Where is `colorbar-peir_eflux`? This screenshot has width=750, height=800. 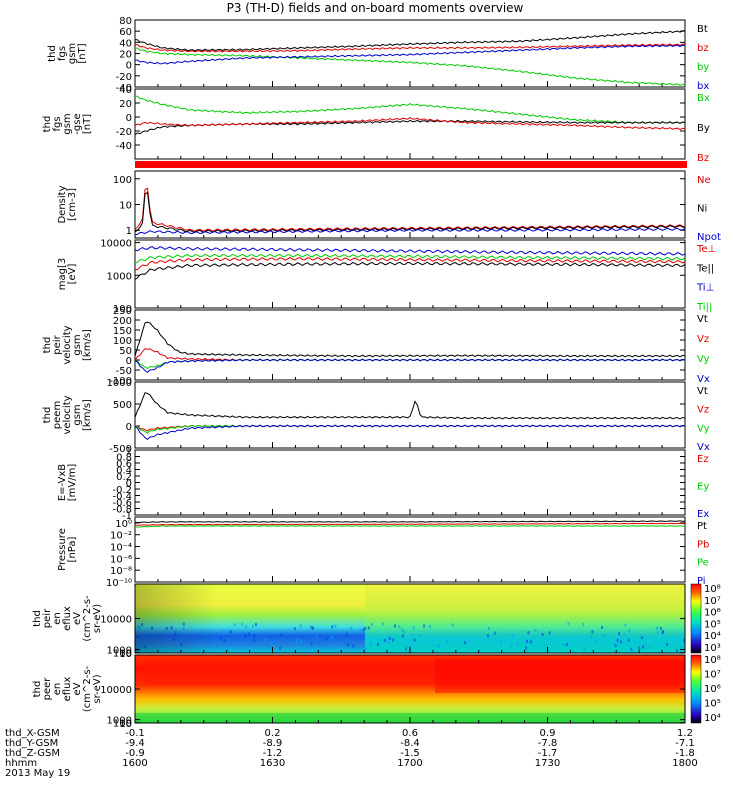
colorbar-peir_eflux is located at coordinates (696, 618).